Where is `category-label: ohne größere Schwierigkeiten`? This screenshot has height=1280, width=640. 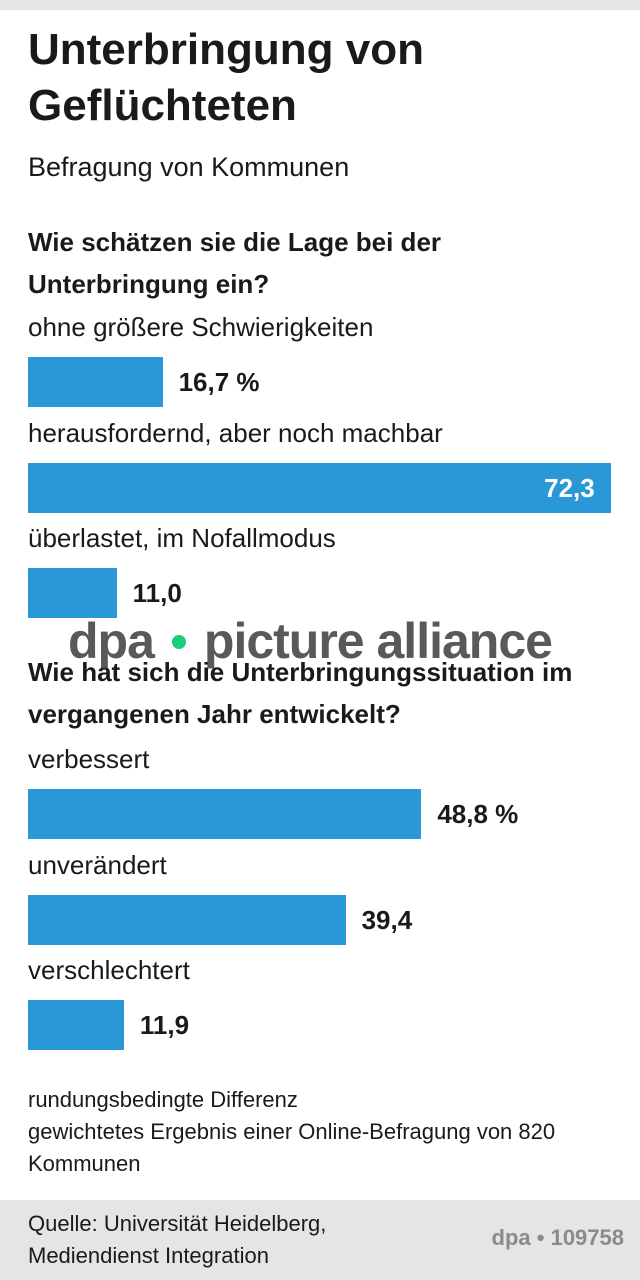
category-label: ohne größere Schwierigkeiten is located at coordinates (201, 327).